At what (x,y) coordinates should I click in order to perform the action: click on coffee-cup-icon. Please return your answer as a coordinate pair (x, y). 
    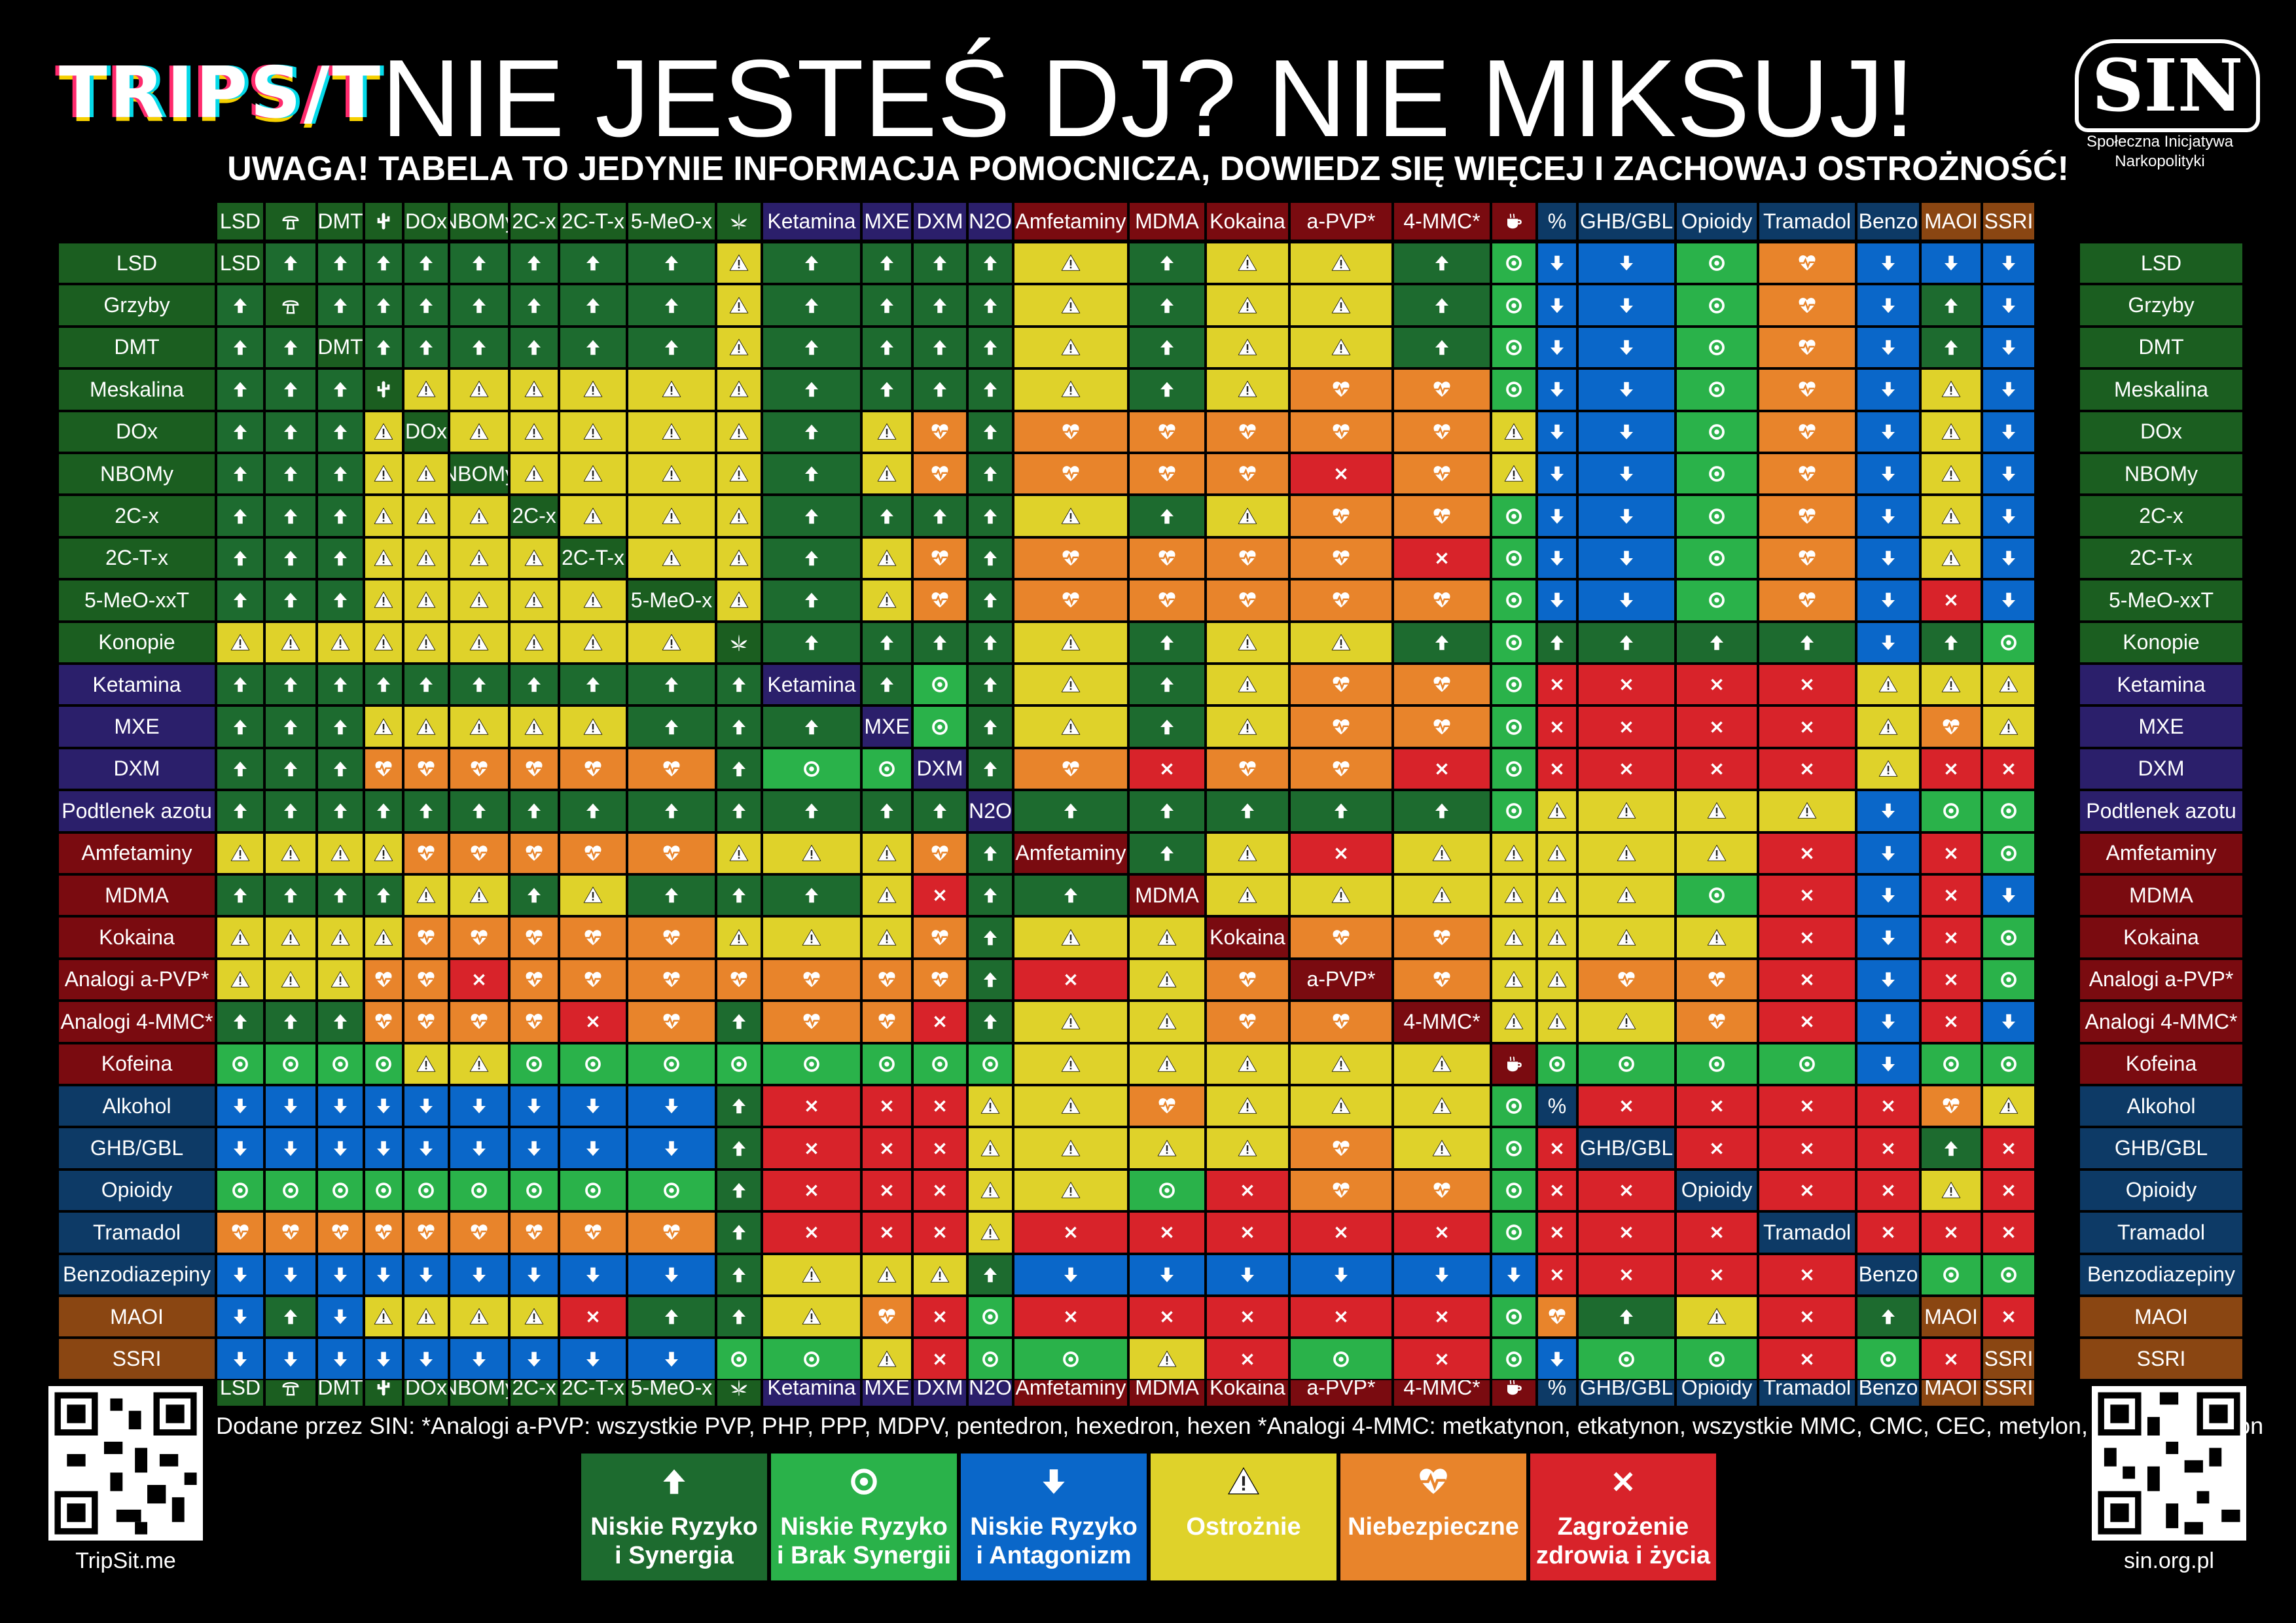
    Looking at the image, I should click on (1514, 1064).